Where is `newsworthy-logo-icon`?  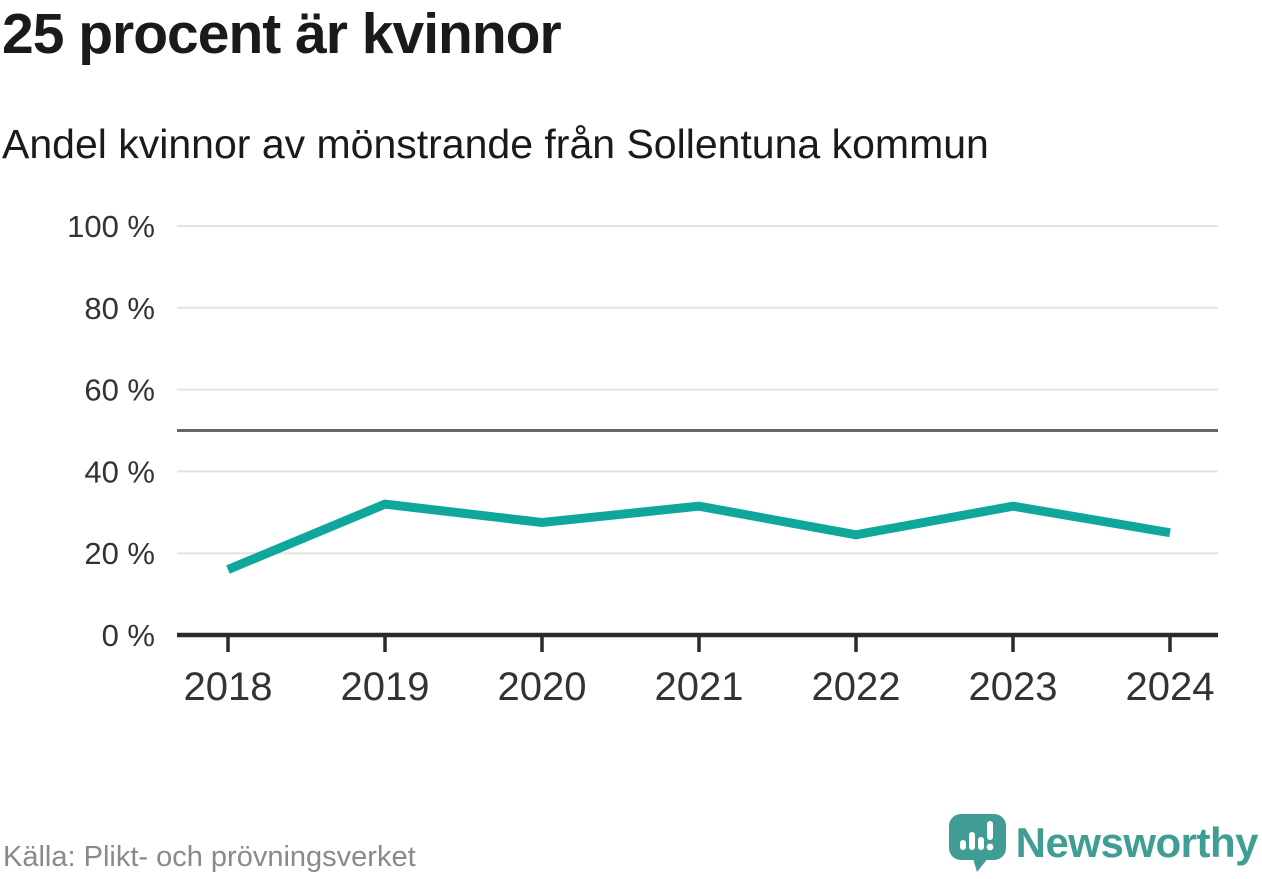 newsworthy-logo-icon is located at coordinates (977, 843).